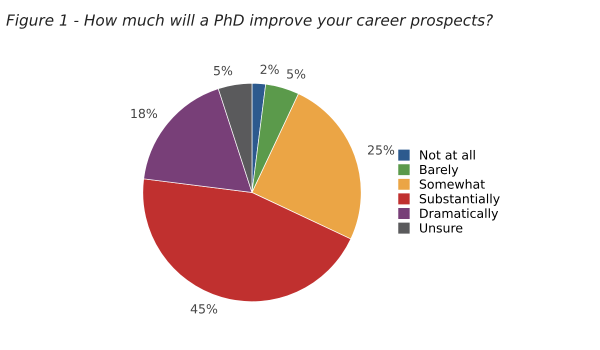 This screenshot has height=350, width=600. Describe the element at coordinates (460, 200) in the screenshot. I see `legend-label: Substantially` at that location.